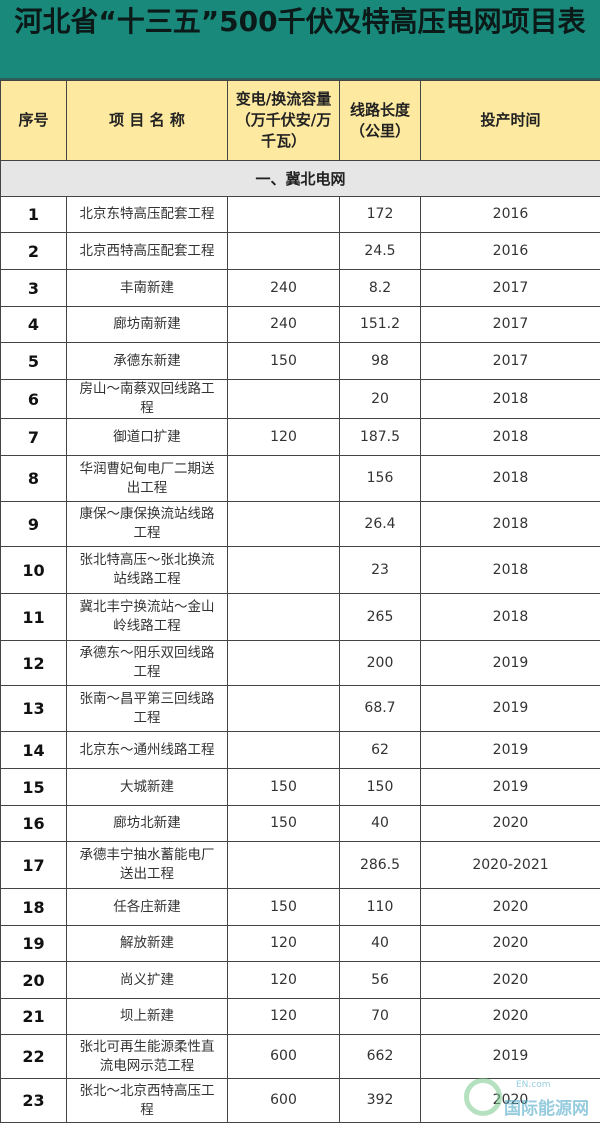 Image resolution: width=600 pixels, height=1123 pixels. I want to click on table-title: 河北省“十三五”500千伏及特高压电网项目表, so click(300, 40).